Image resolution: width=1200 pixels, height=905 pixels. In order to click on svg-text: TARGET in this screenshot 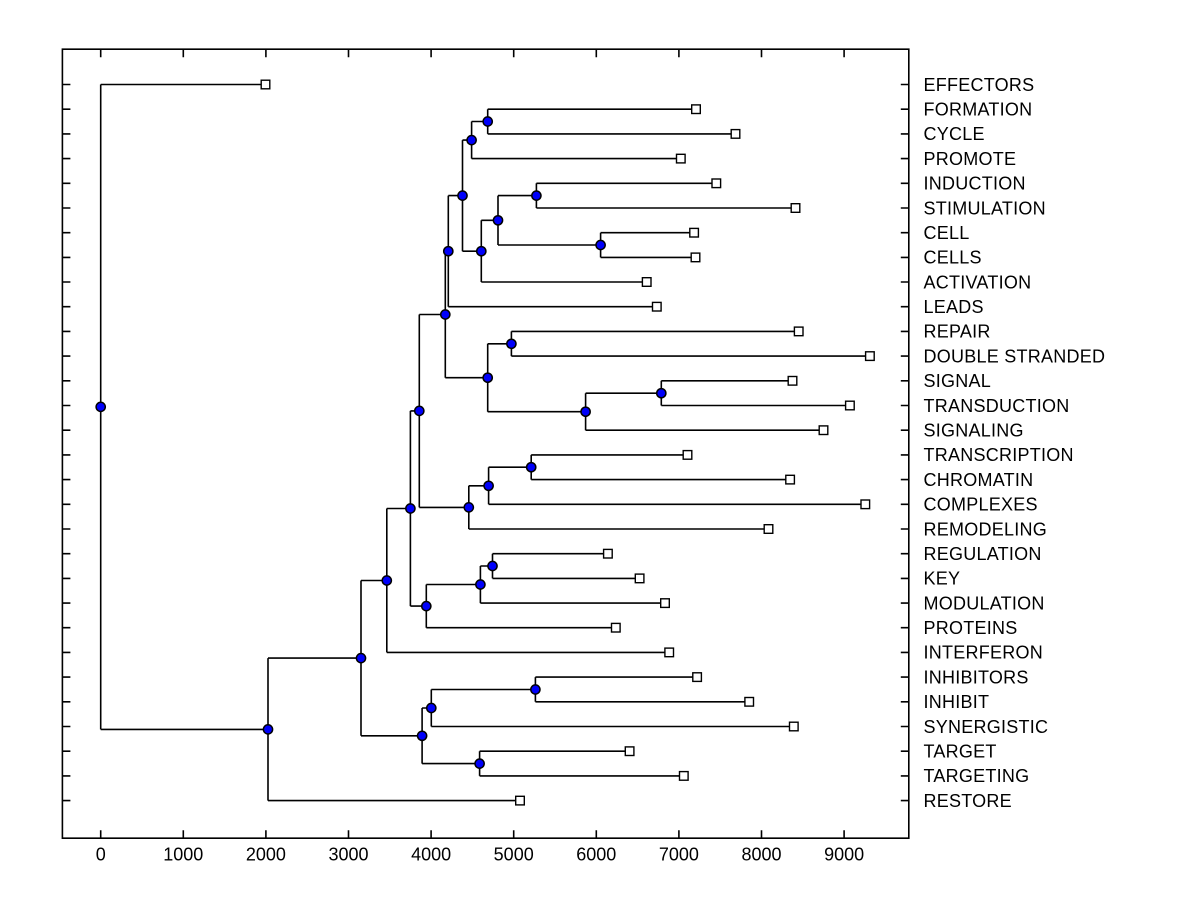, I will do `click(960, 752)`.